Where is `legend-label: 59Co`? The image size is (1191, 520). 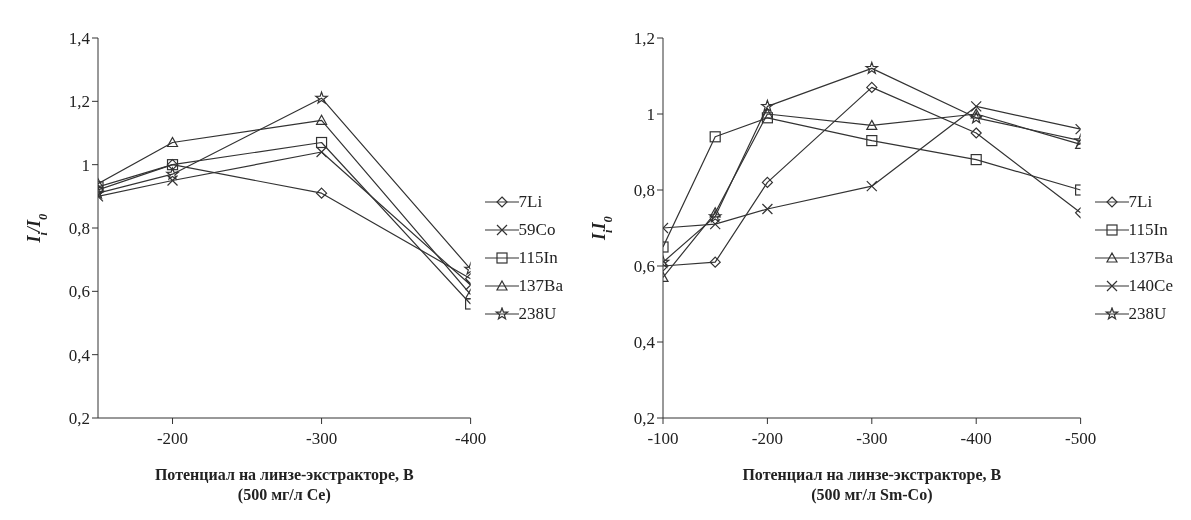
legend-label: 59Co is located at coordinates (537, 230).